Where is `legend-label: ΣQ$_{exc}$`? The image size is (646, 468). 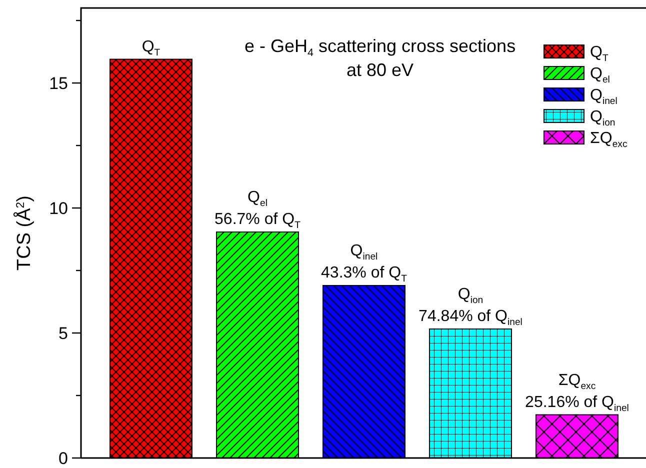 legend-label: ΣQ$_{exc}$ is located at coordinates (609, 140).